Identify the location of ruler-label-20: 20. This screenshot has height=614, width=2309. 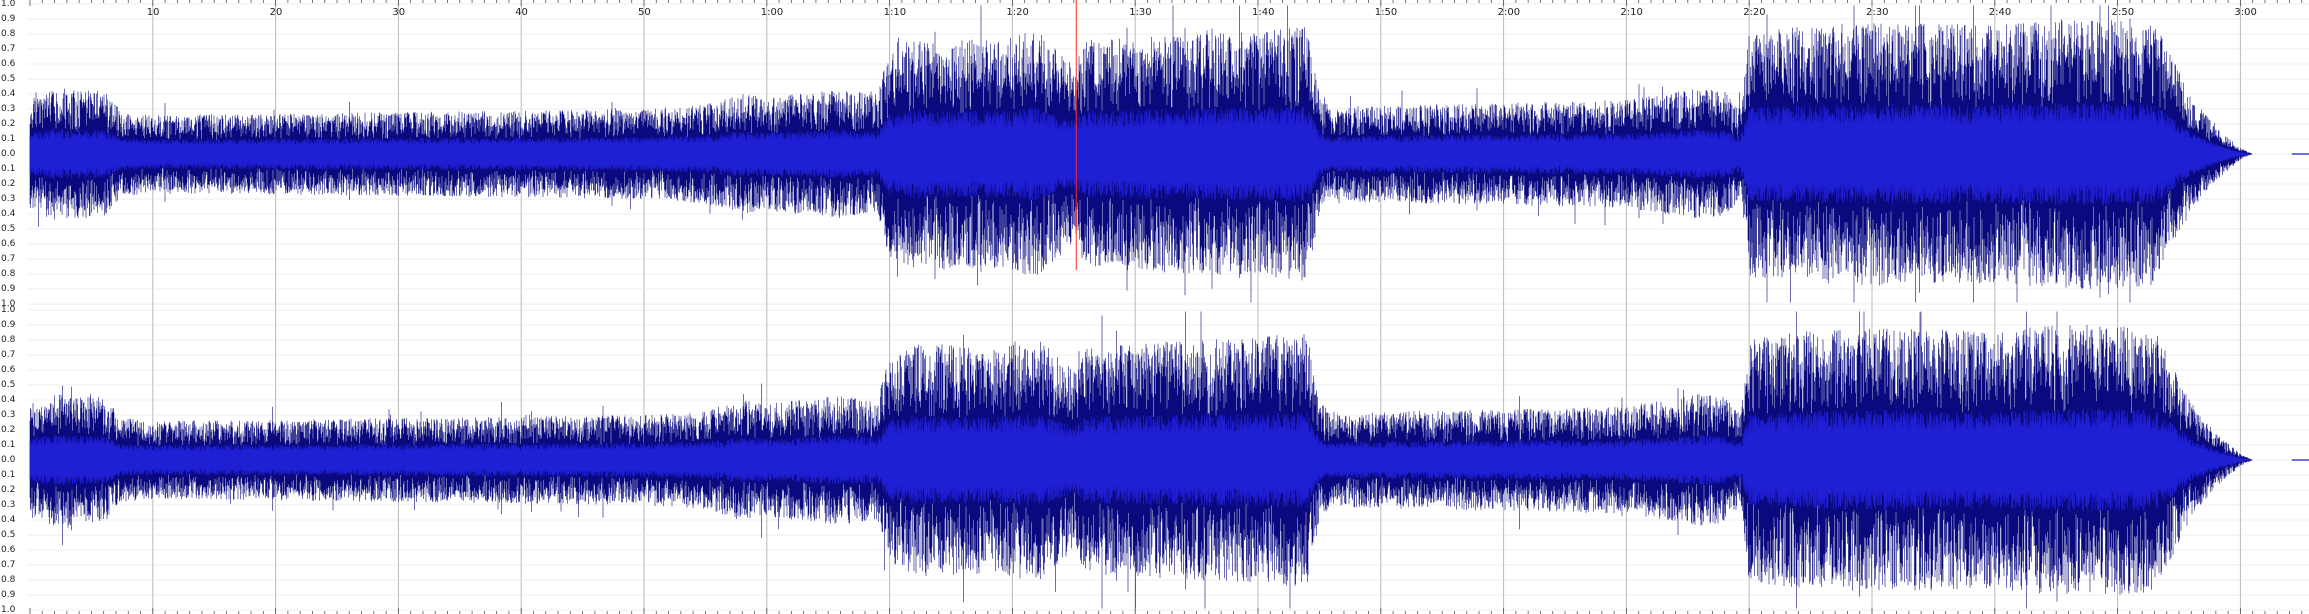
(276, 12).